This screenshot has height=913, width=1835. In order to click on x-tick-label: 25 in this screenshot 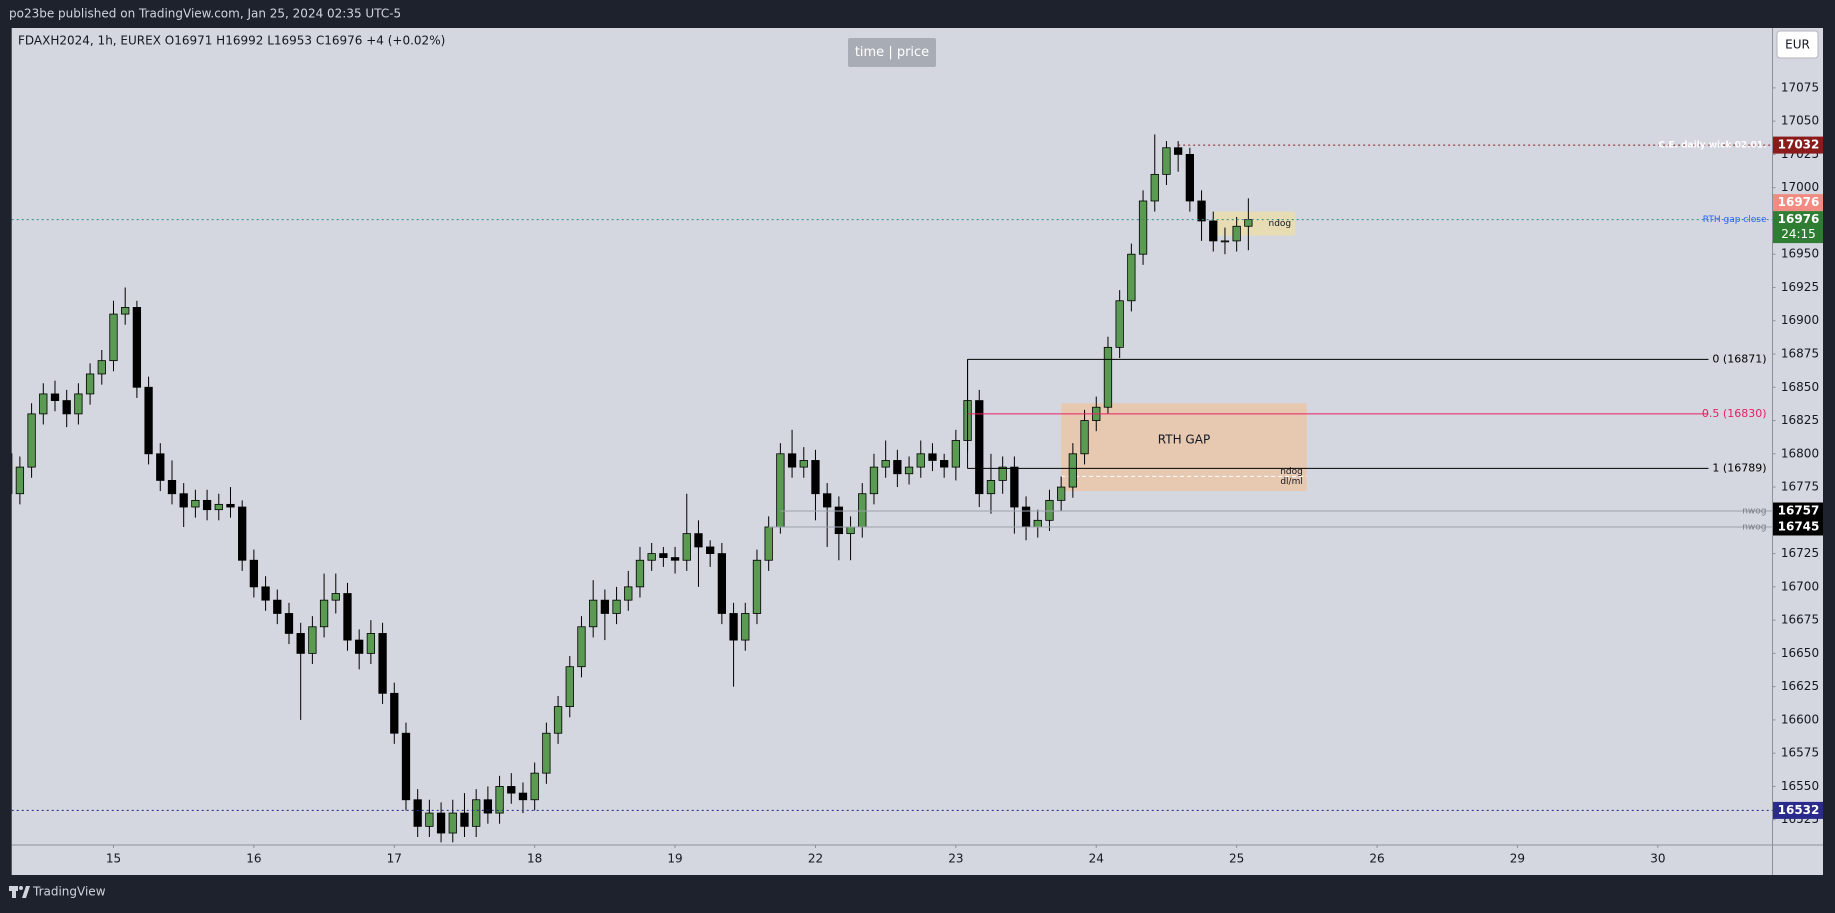, I will do `click(1236, 859)`.